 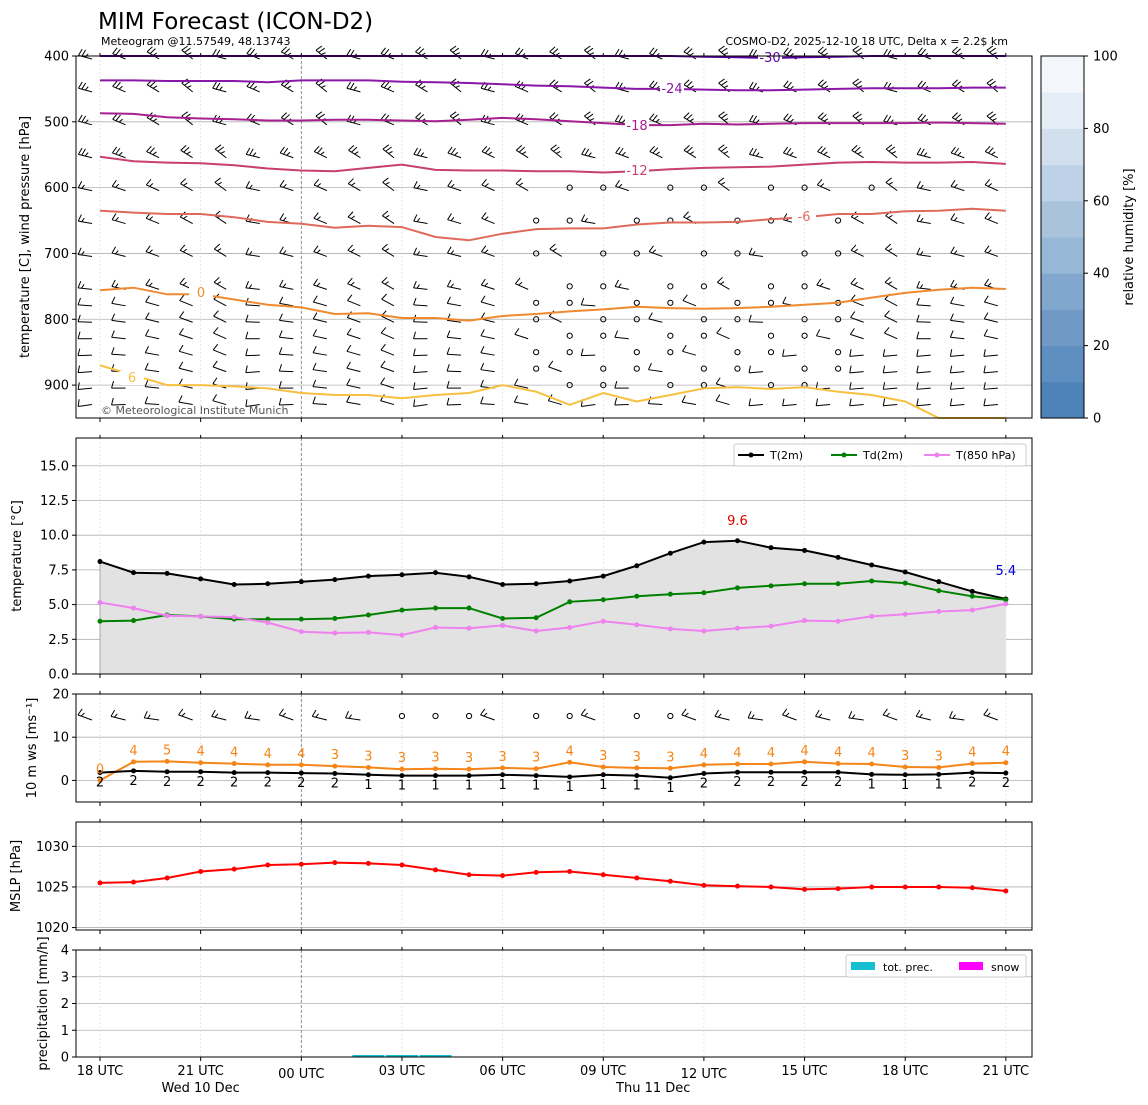 What do you see at coordinates (636, 171) in the screenshot?
I see `contour-label: -12` at bounding box center [636, 171].